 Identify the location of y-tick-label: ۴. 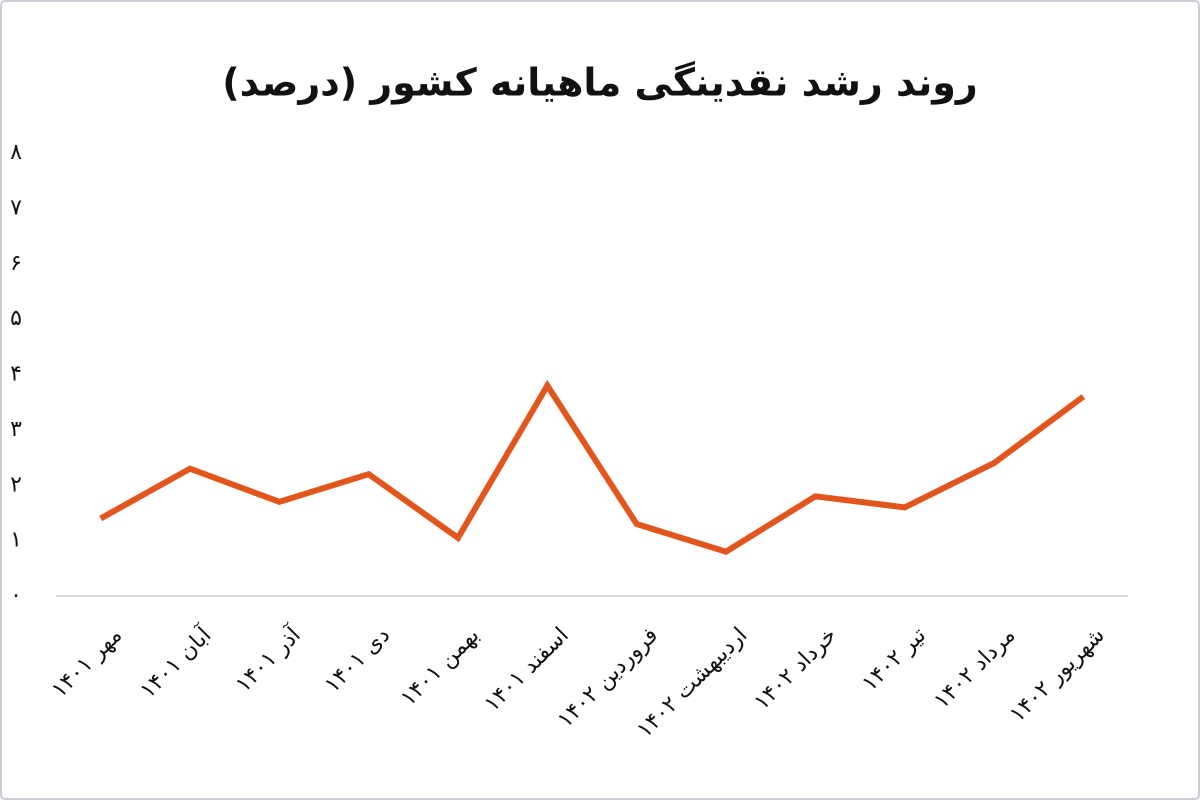
(16, 374).